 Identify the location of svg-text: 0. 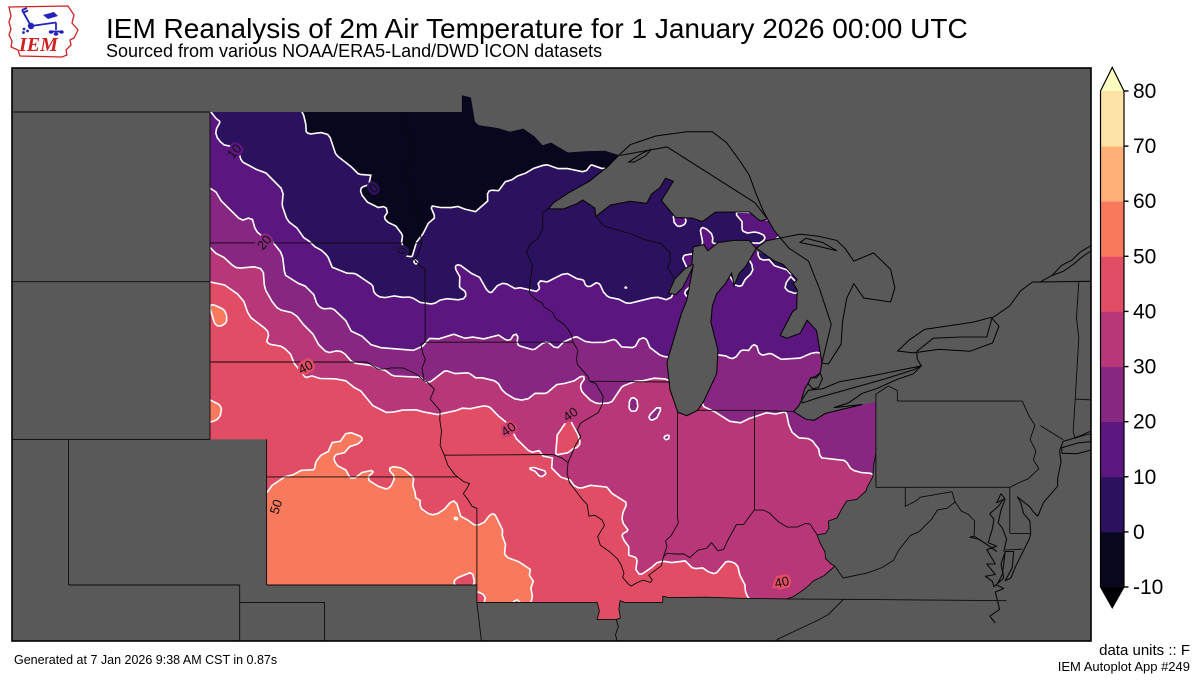
(1139, 532).